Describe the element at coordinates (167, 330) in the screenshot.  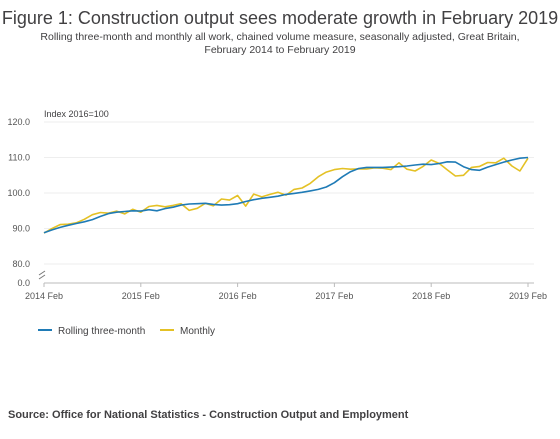
I see `legend-swatch-monthly` at that location.